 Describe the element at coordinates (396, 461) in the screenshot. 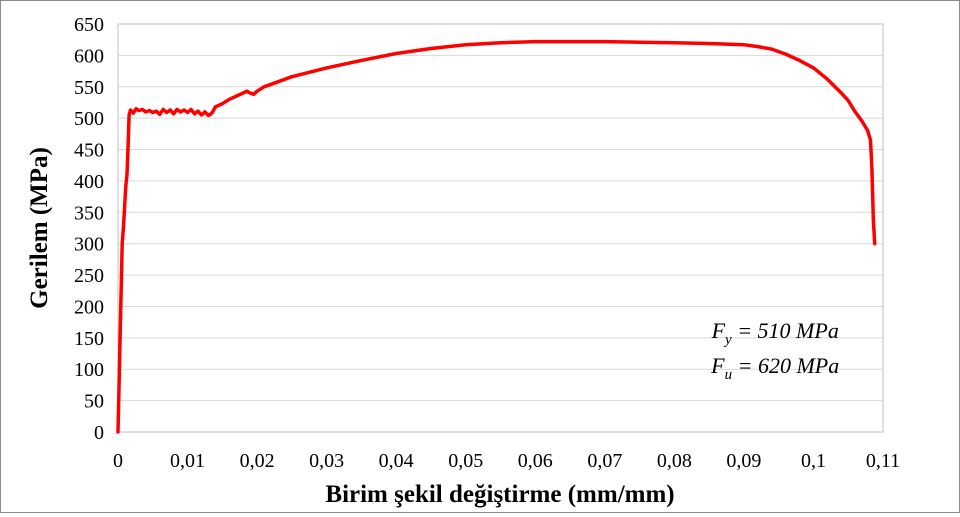

I see `x-tick-label: 0,04` at that location.